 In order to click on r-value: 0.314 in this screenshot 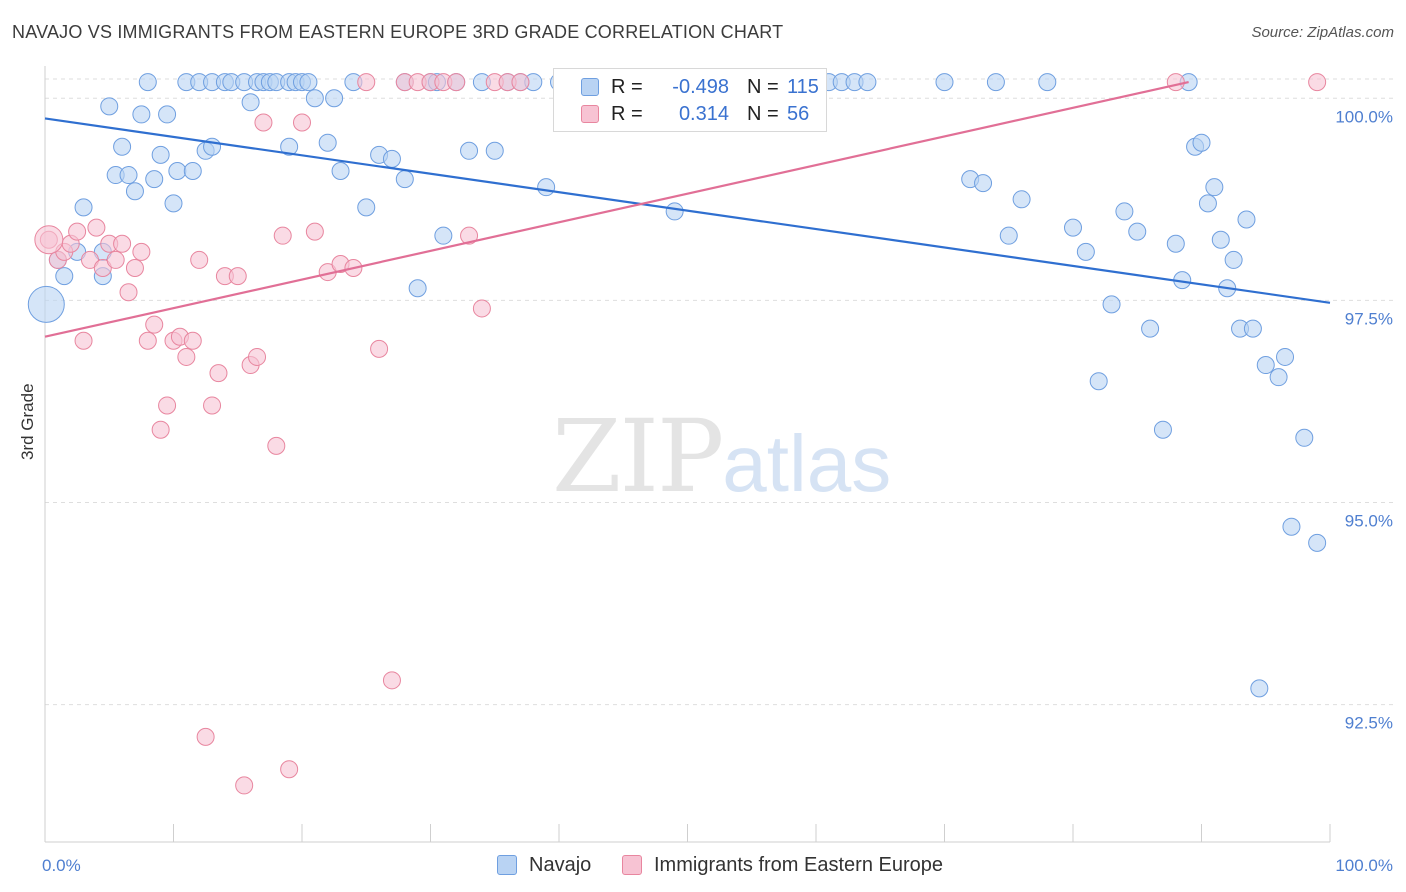, I will do `click(703, 113)`.